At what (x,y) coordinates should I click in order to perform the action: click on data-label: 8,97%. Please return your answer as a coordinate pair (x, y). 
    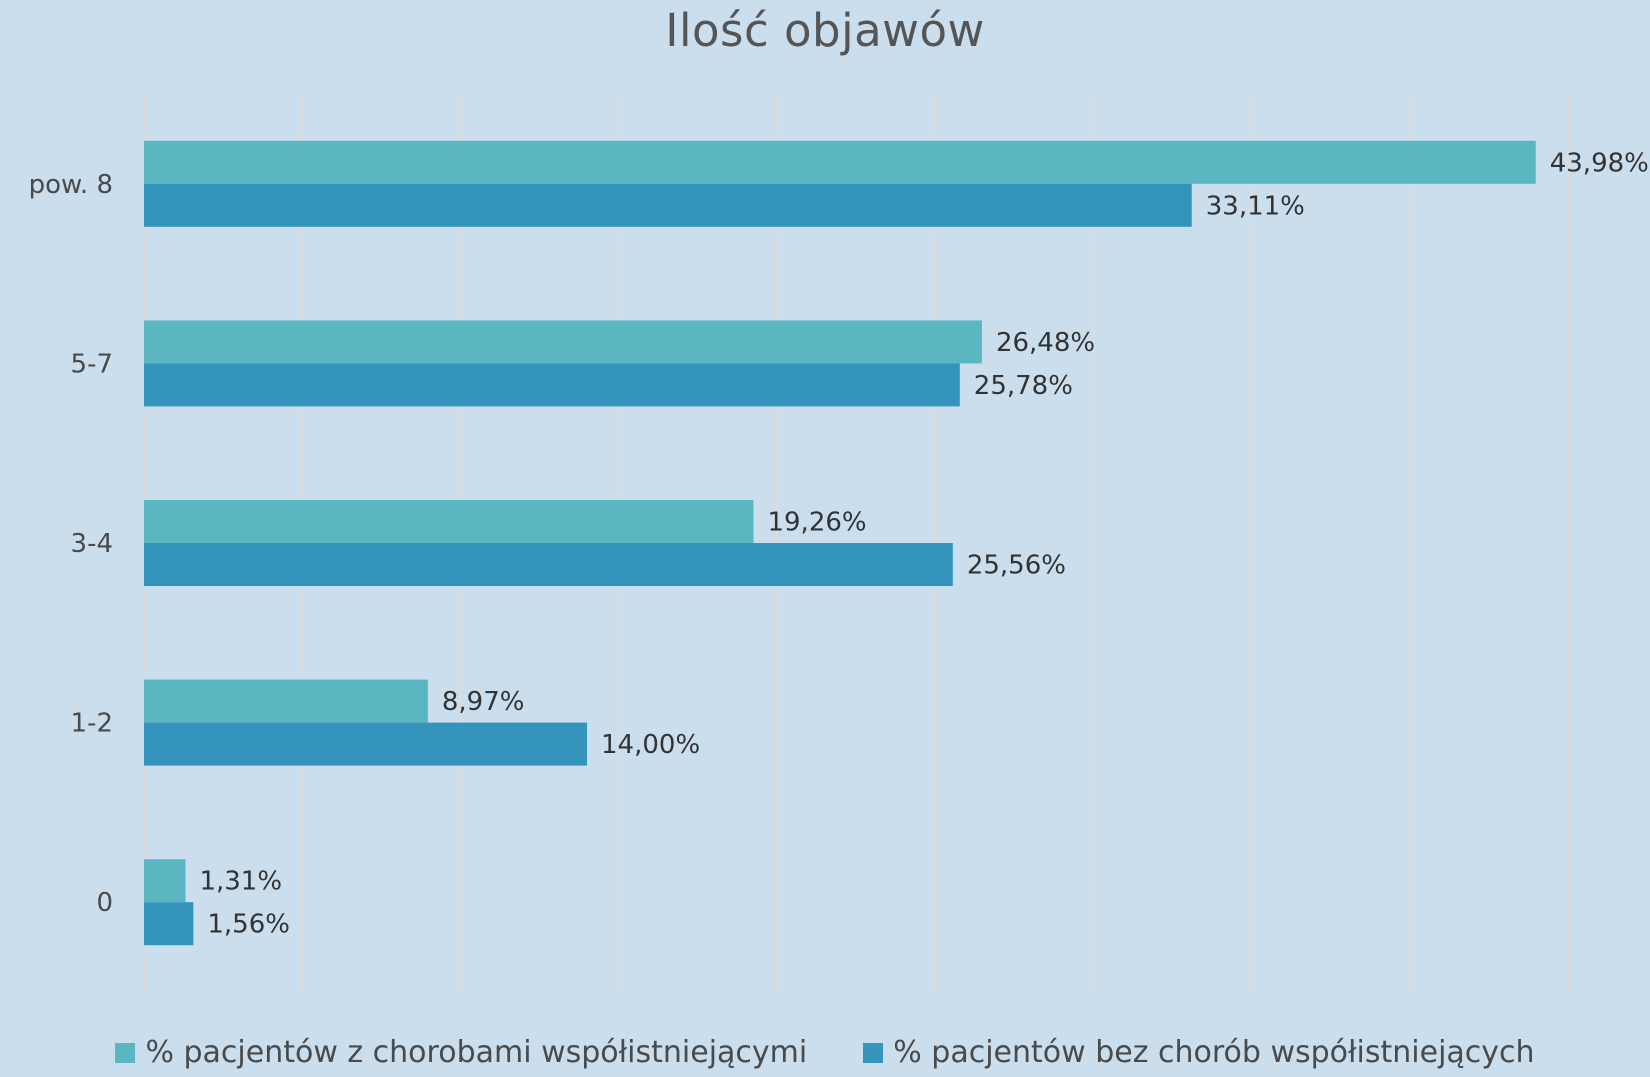
    Looking at the image, I should click on (483, 702).